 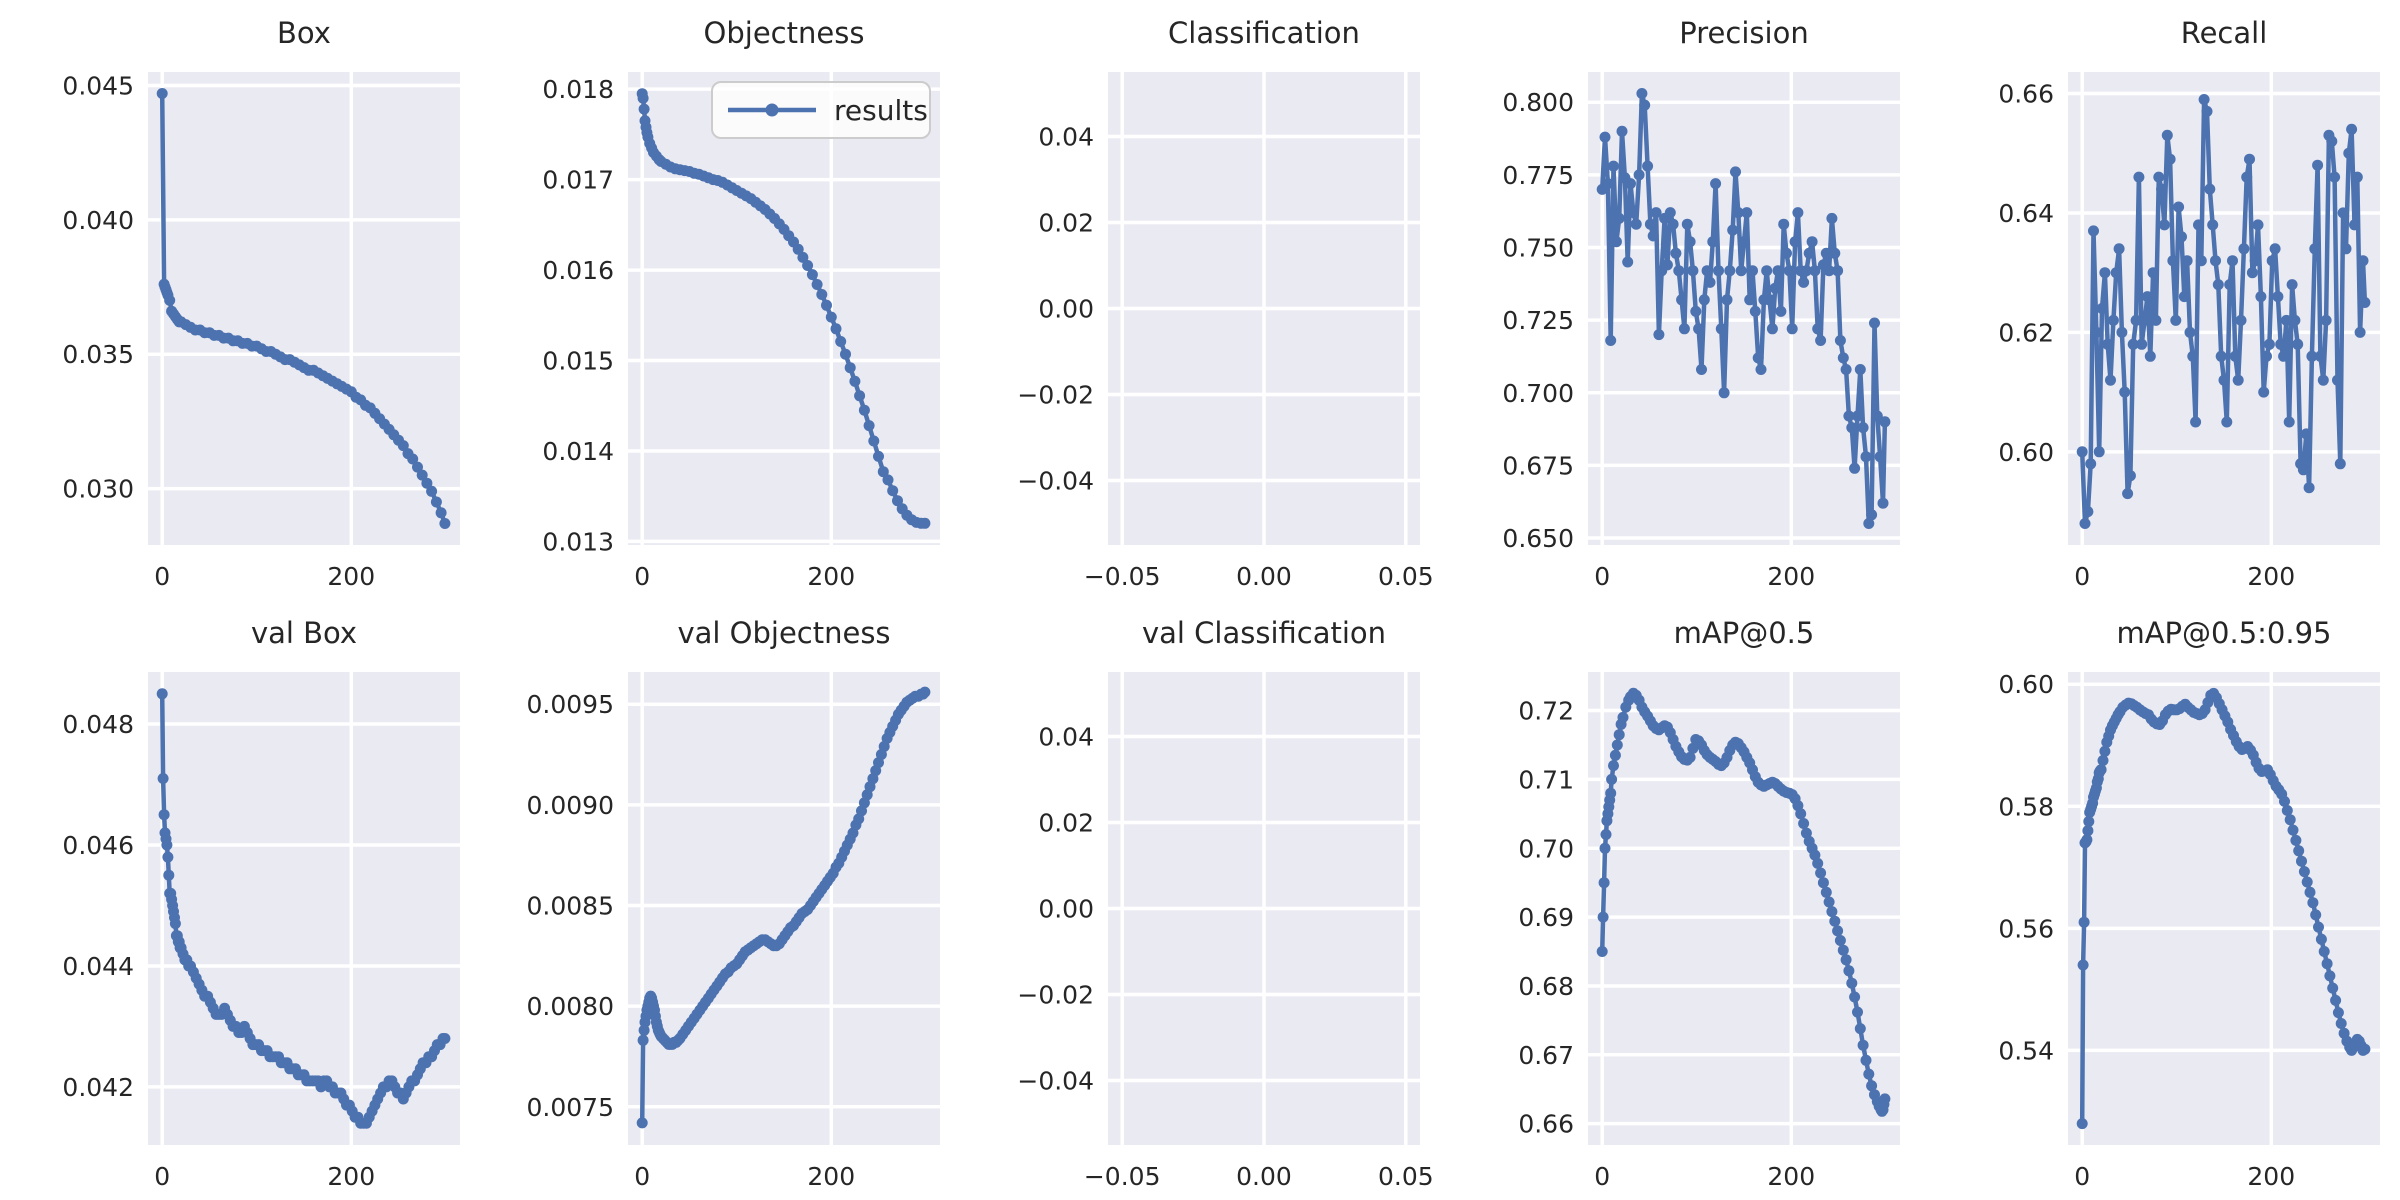 What do you see at coordinates (1744, 633) in the screenshot?
I see `subplot-title: mAP@0.5` at bounding box center [1744, 633].